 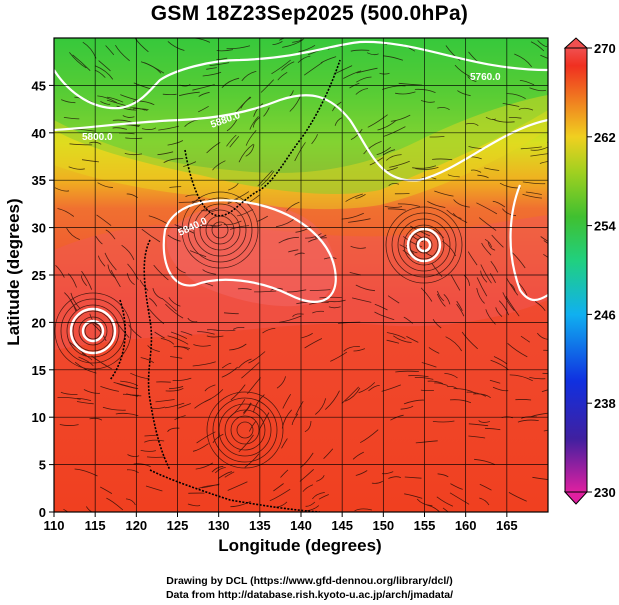 I want to click on colorbar: 270 262 254 246 238 230, so click(x=589, y=271).